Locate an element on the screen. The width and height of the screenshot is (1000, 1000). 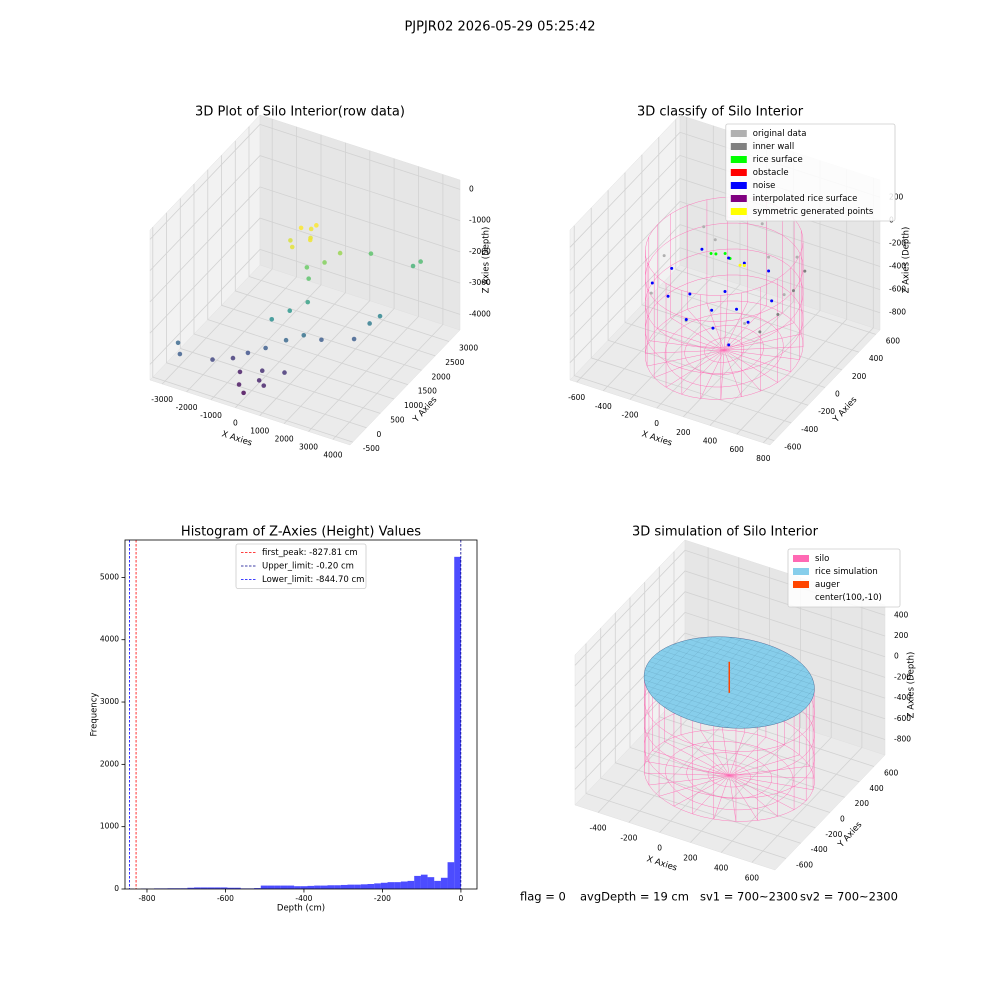
y-tick-label: 400 is located at coordinates (876, 788).